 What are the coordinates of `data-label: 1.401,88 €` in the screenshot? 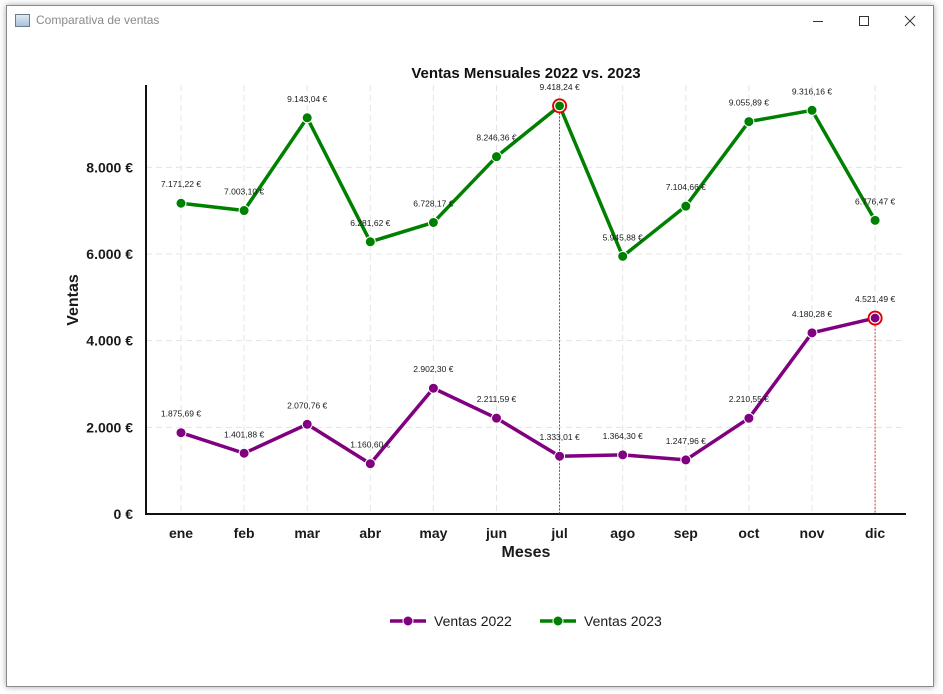 It's located at (244, 434).